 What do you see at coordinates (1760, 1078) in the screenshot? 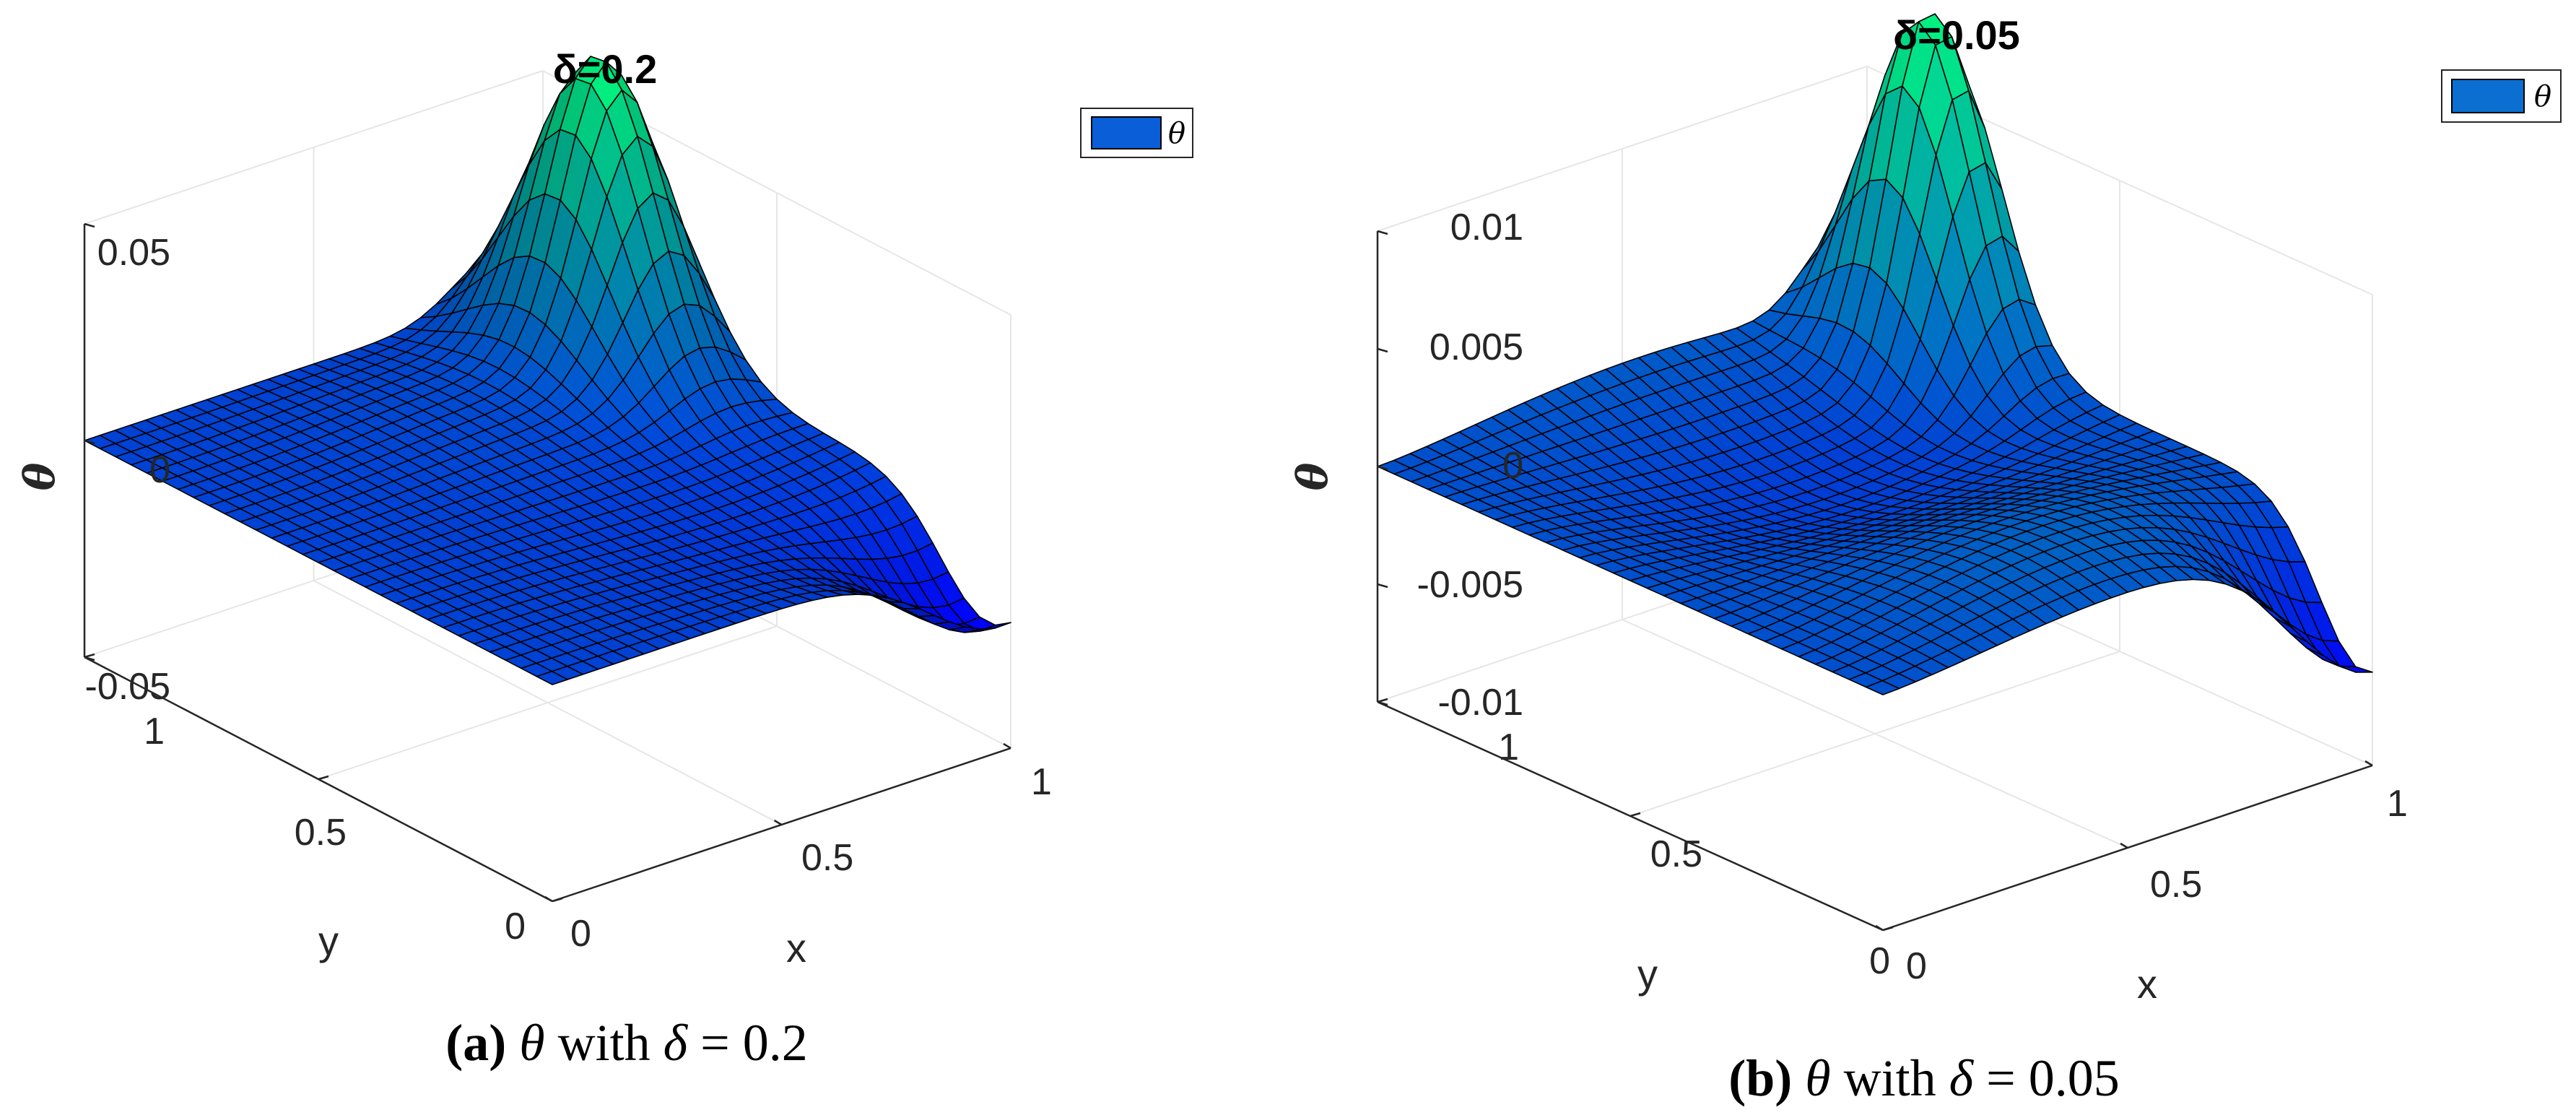
I see `caption-b-label: (b)` at bounding box center [1760, 1078].